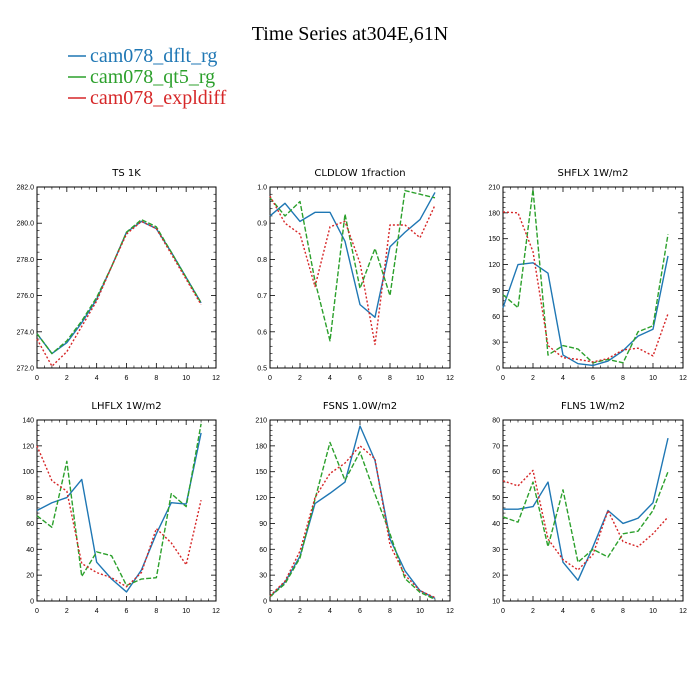 The height and width of the screenshot is (700, 700). What do you see at coordinates (350, 34) in the screenshot?
I see `figure-title: Time Series at304E,61N` at bounding box center [350, 34].